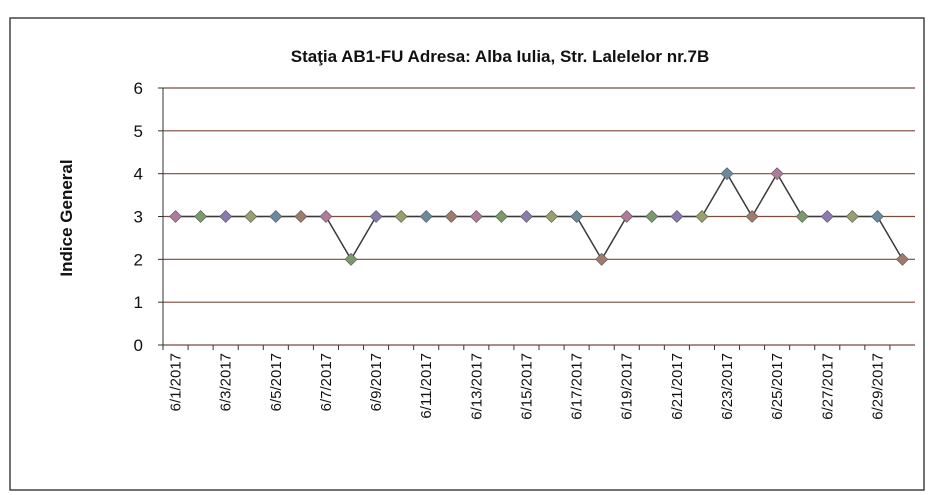 The image size is (936, 495). Describe the element at coordinates (176, 382) in the screenshot. I see `x-tick-label: 6/1/2017` at that location.